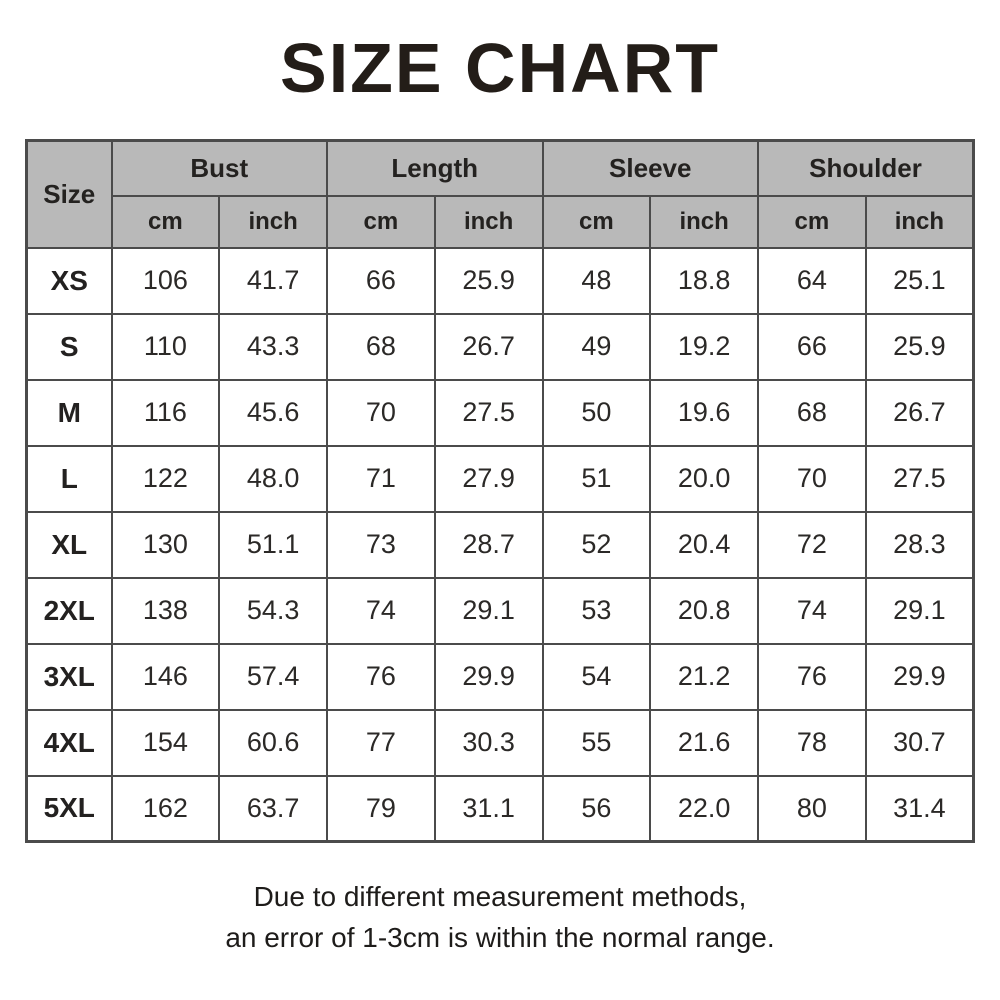  Describe the element at coordinates (704, 280) in the screenshot. I see `measurement-value: 18.8` at that location.